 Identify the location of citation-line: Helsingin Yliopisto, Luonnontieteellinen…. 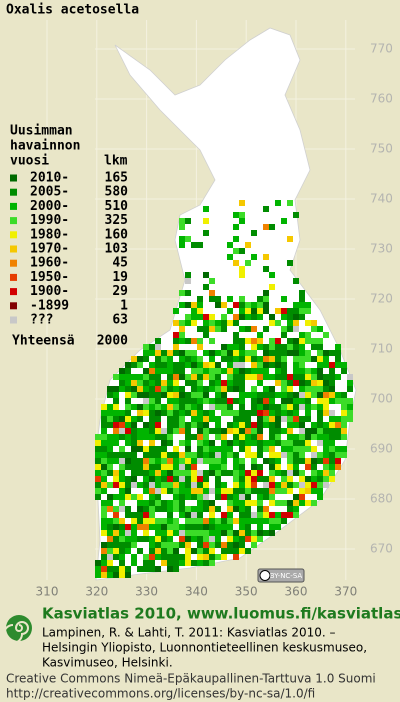
(204, 648).